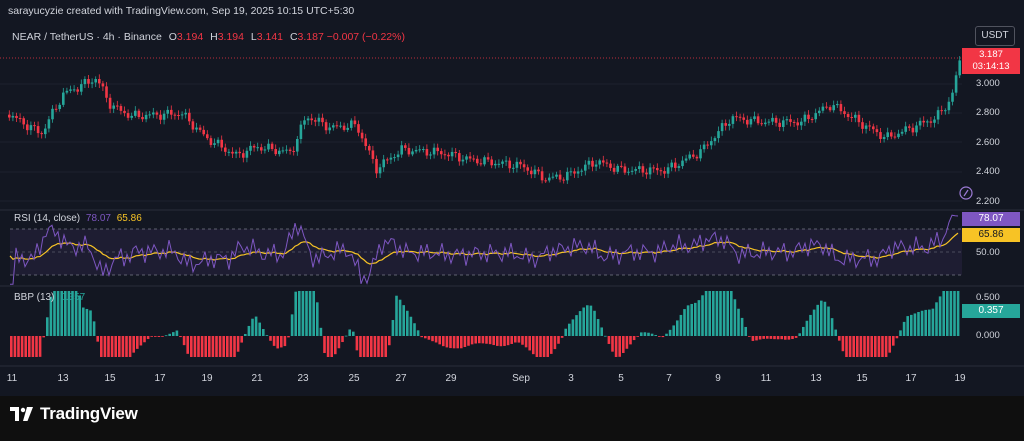 The image size is (1024, 441). What do you see at coordinates (521, 378) in the screenshot?
I see `time-axis-label: Sep` at bounding box center [521, 378].